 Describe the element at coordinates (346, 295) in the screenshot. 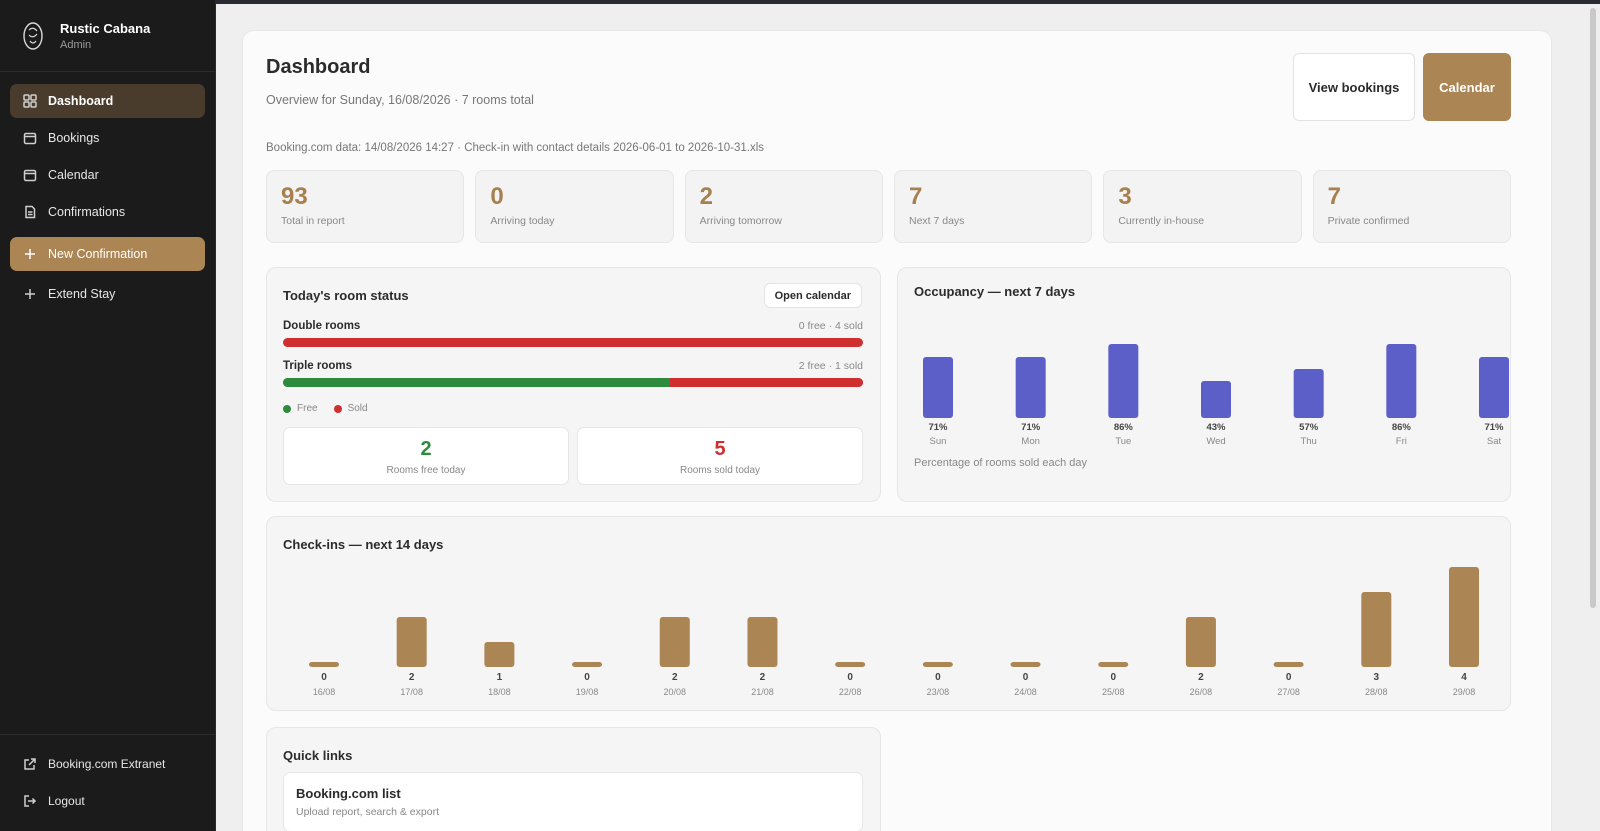

I see `room-status-title: Today's room status` at that location.